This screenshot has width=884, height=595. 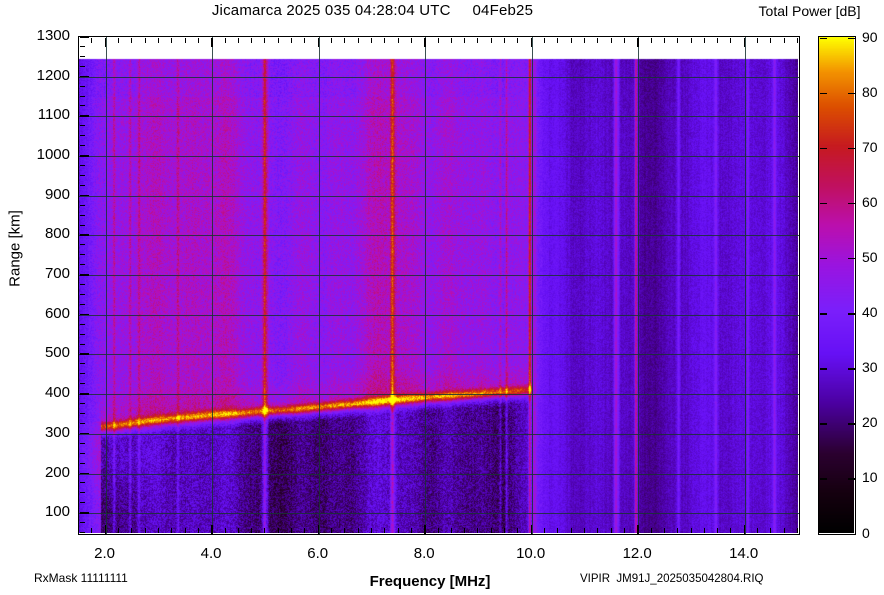 I want to click on colorbar-tick-label: 30, so click(x=870, y=367).